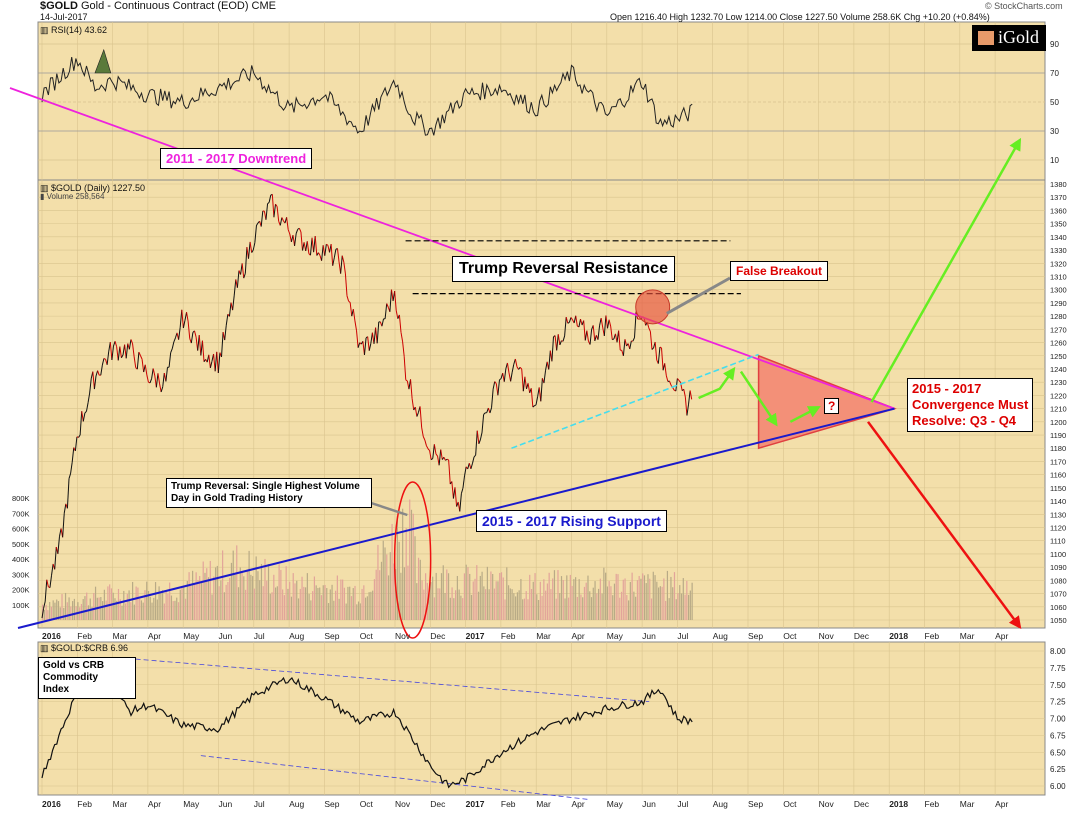 The image size is (1086, 813). What do you see at coordinates (1058, 329) in the screenshot?
I see `price-tick-label: 1270` at bounding box center [1058, 329].